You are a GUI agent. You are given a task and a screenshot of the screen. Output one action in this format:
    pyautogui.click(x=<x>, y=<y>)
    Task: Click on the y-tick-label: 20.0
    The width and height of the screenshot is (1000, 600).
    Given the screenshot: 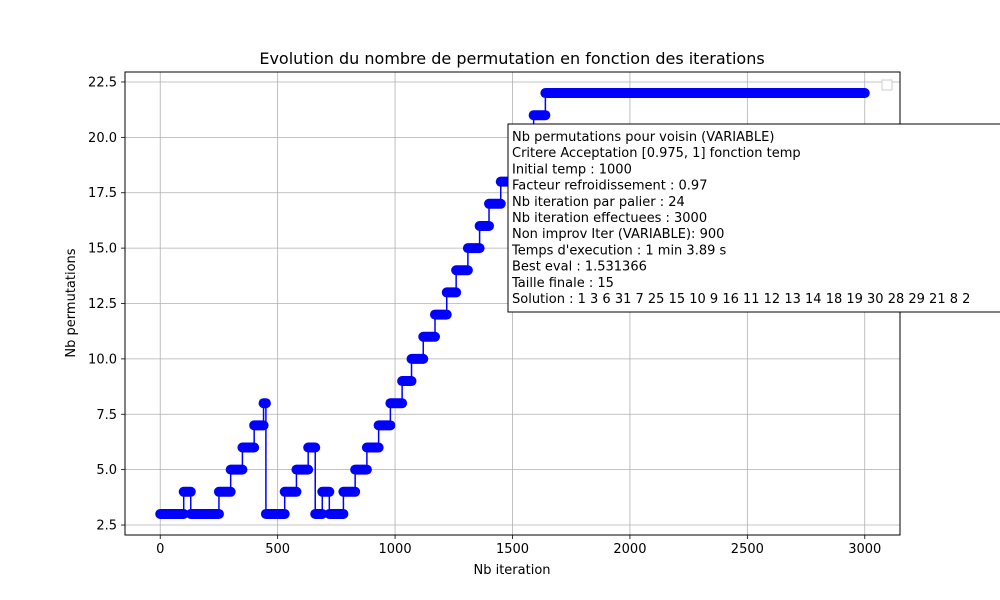 What is the action you would take?
    pyautogui.click(x=102, y=138)
    